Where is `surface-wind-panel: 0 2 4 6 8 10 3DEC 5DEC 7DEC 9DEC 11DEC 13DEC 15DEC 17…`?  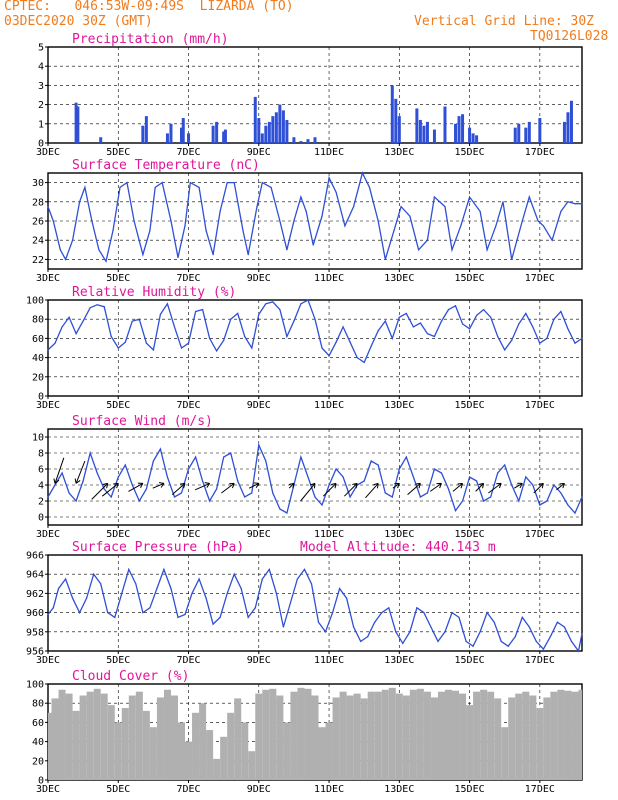
surface-wind-panel: 0 2 4 6 8 10 3DEC 5DEC 7DEC 9DEC 11DEC 13DEC 15DEC 17… is located at coordinates (307, 477).